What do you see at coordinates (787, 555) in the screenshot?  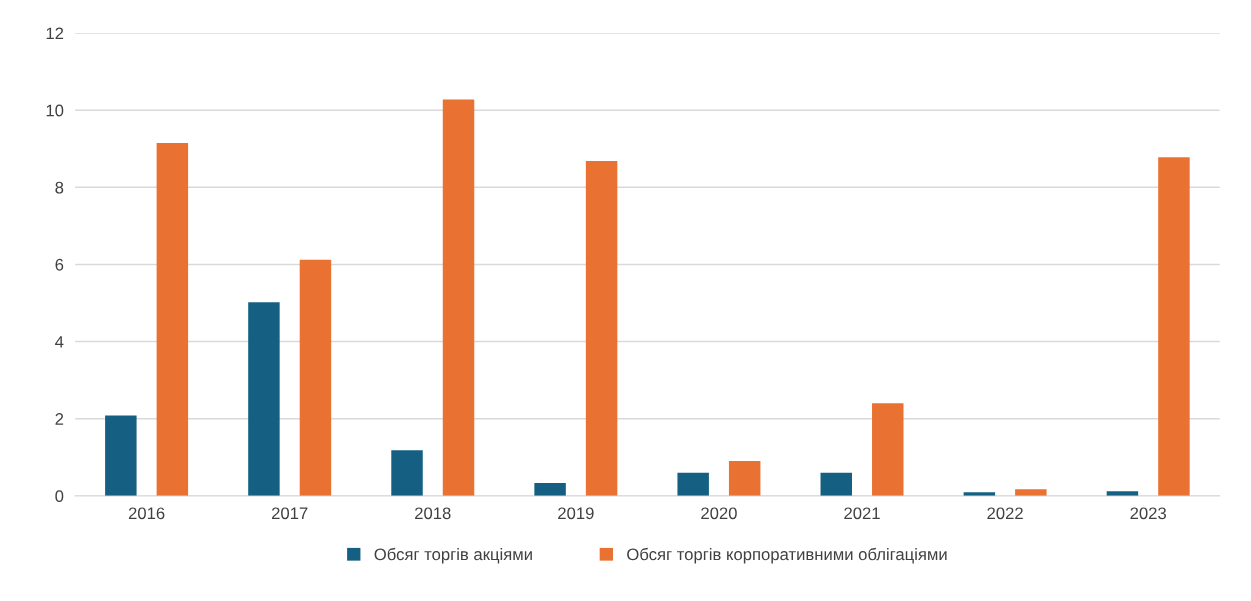 I see `legend-label: Обсяг торгів корпоративними облігаціями` at bounding box center [787, 555].